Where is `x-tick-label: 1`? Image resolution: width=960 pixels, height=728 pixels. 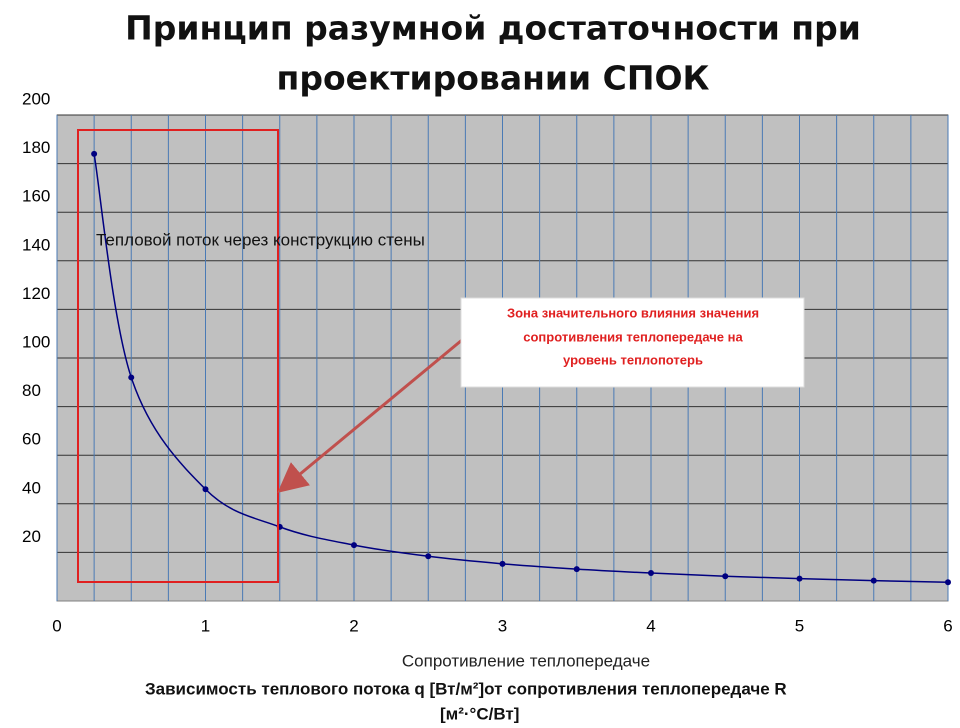
x-tick-label: 1 is located at coordinates (205, 625).